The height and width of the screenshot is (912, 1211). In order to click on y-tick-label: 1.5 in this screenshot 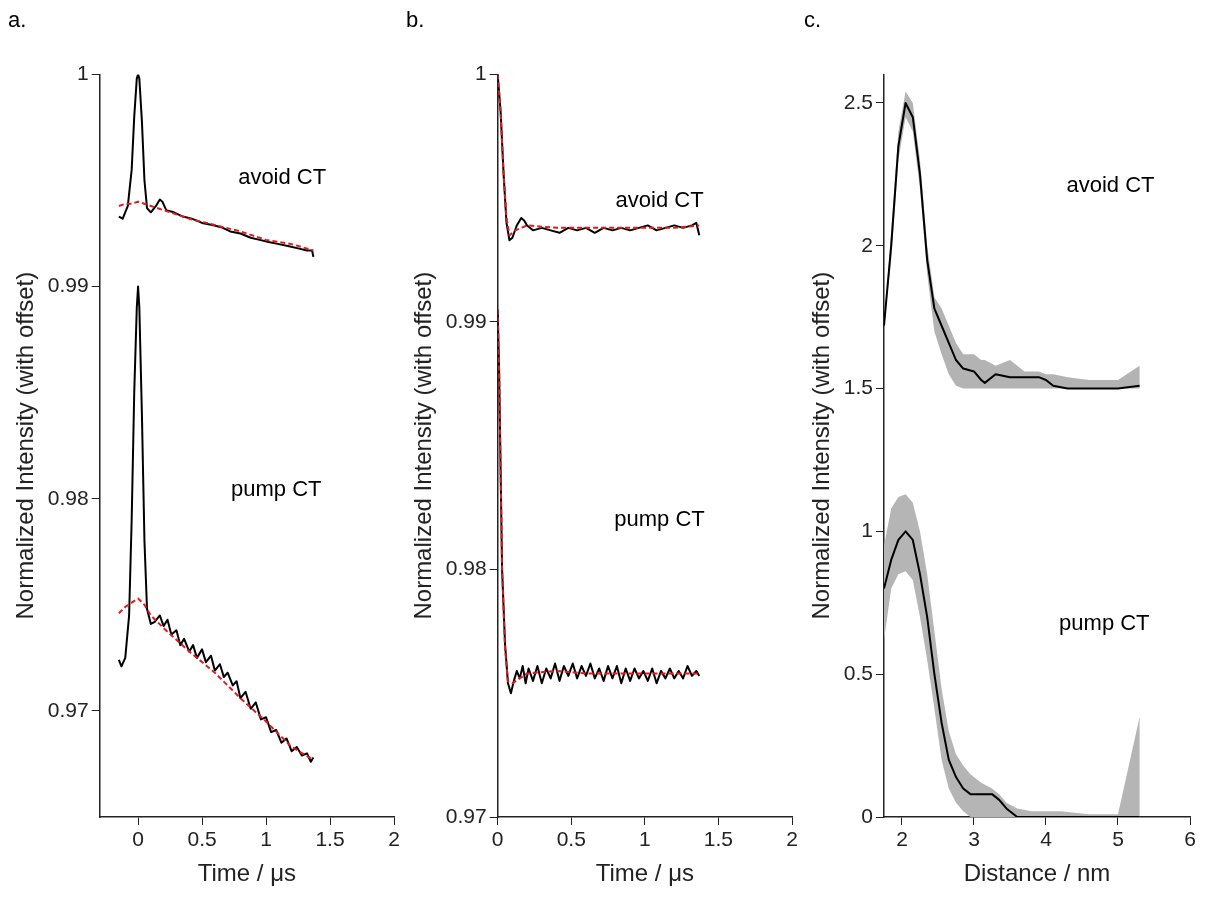, I will do `click(858, 387)`.